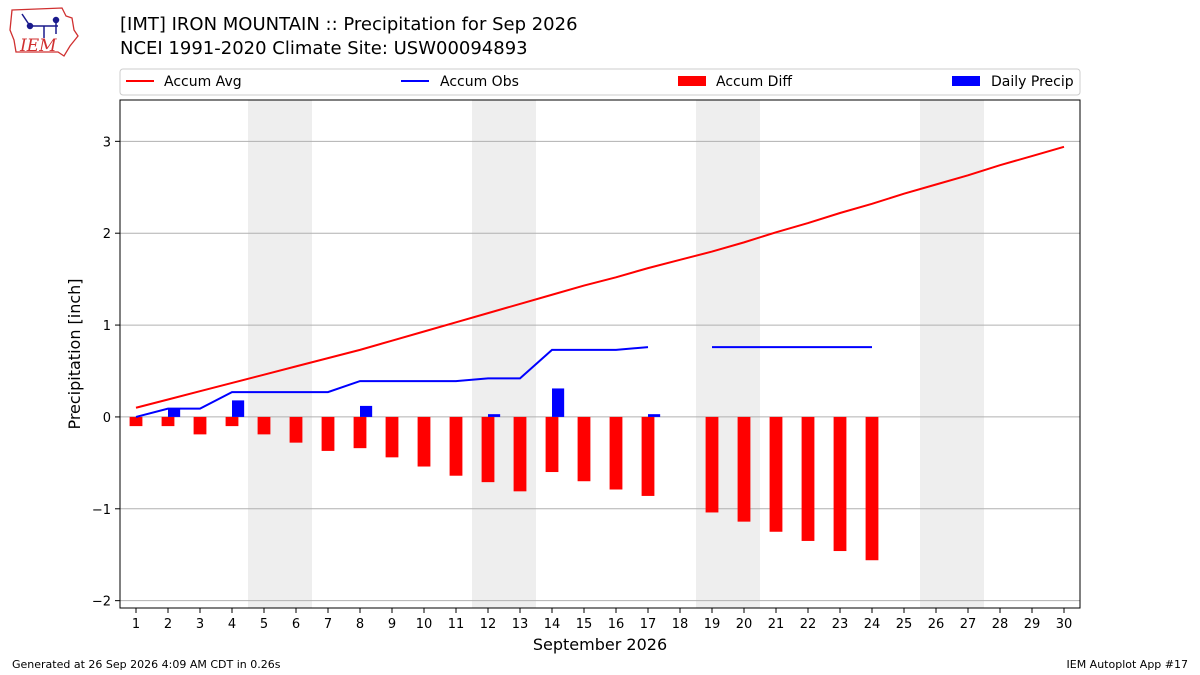 Image resolution: width=1200 pixels, height=675 pixels. I want to click on ytick-label-0: −2, so click(101, 602).